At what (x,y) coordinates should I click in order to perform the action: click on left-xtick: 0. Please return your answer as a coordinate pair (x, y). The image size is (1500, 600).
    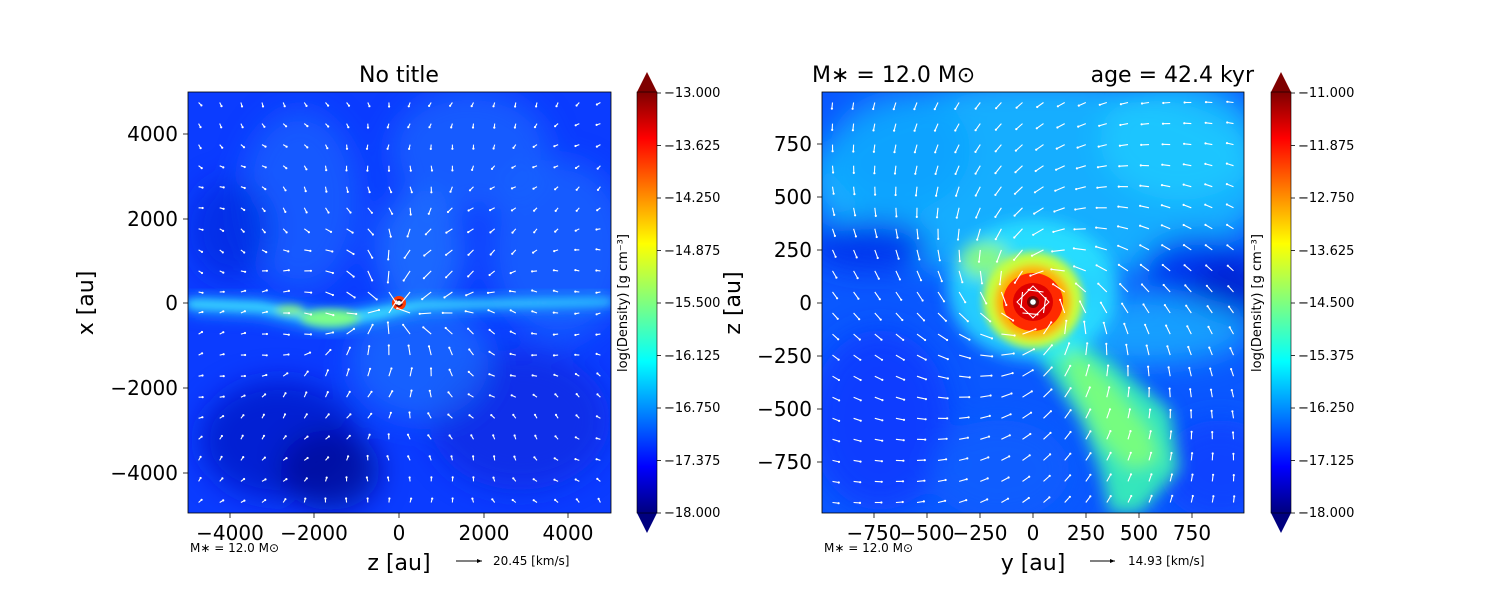
    Looking at the image, I should click on (399, 533).